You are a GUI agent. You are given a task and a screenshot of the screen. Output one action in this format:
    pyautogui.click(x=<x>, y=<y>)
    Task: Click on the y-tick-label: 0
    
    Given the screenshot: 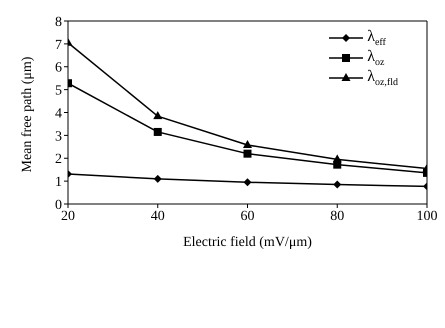 What is the action you would take?
    pyautogui.click(x=58, y=205)
    